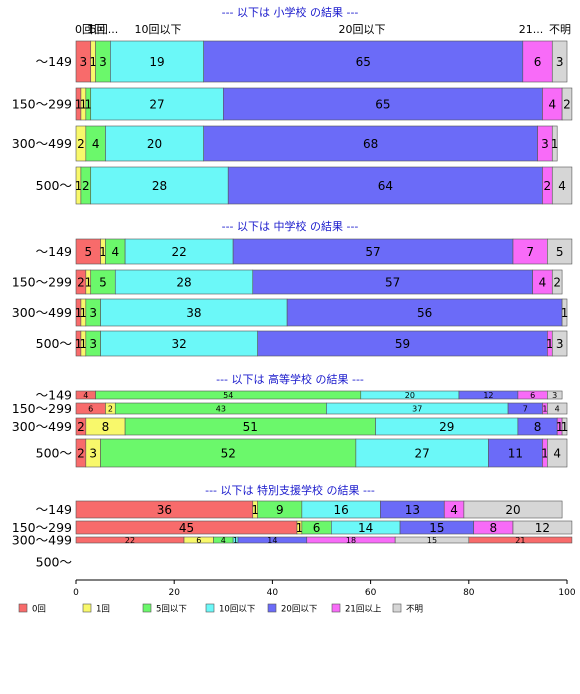  Describe the element at coordinates (424, 313) in the screenshot. I see `data-label: 56` at that location.